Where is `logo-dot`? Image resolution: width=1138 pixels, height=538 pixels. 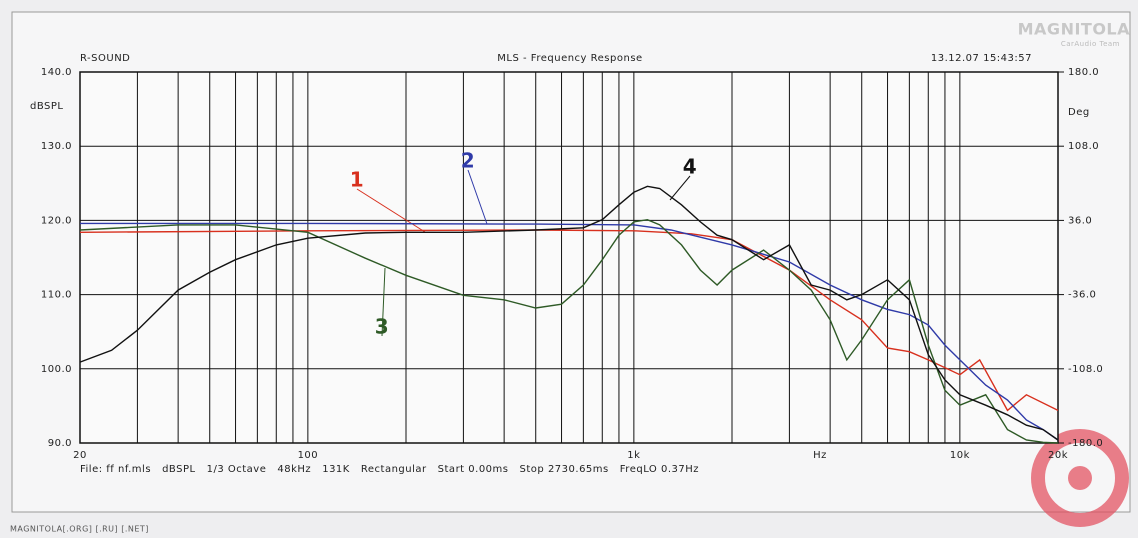 logo-dot is located at coordinates (1080, 478).